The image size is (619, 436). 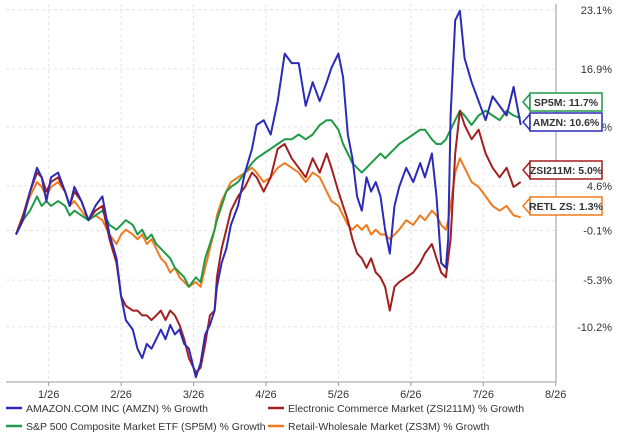 I want to click on x-tick-label: 1/26, so click(x=48, y=395).